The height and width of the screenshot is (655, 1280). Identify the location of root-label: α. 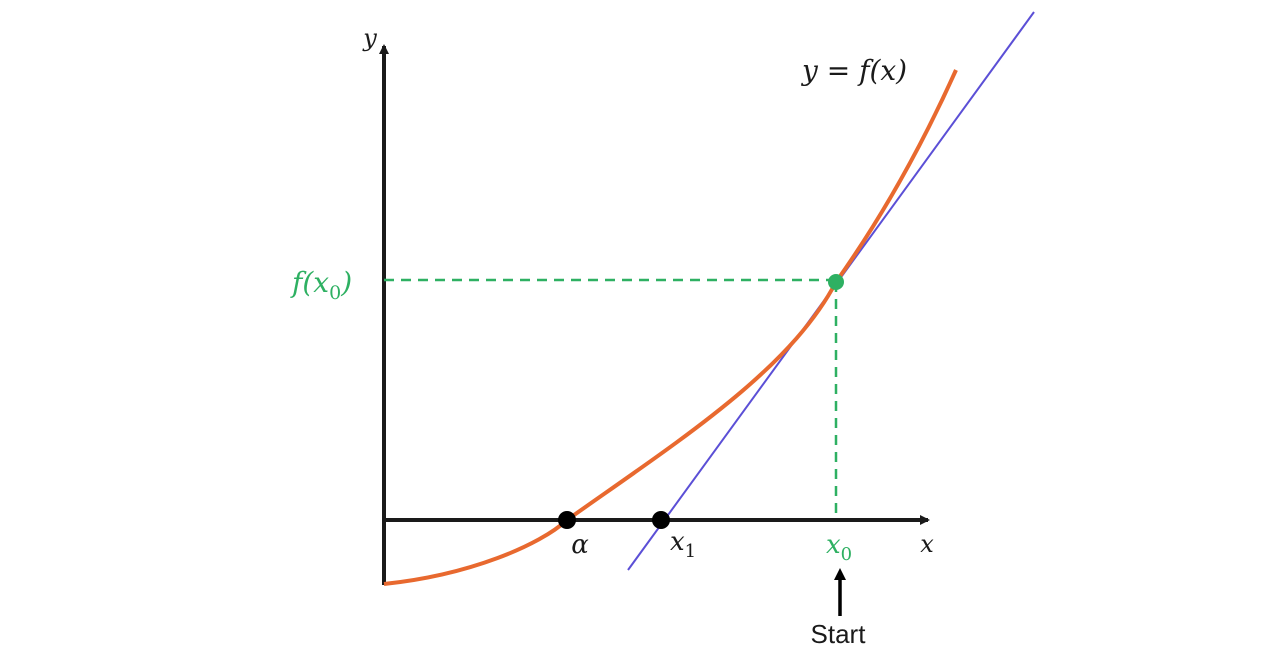
(580, 545).